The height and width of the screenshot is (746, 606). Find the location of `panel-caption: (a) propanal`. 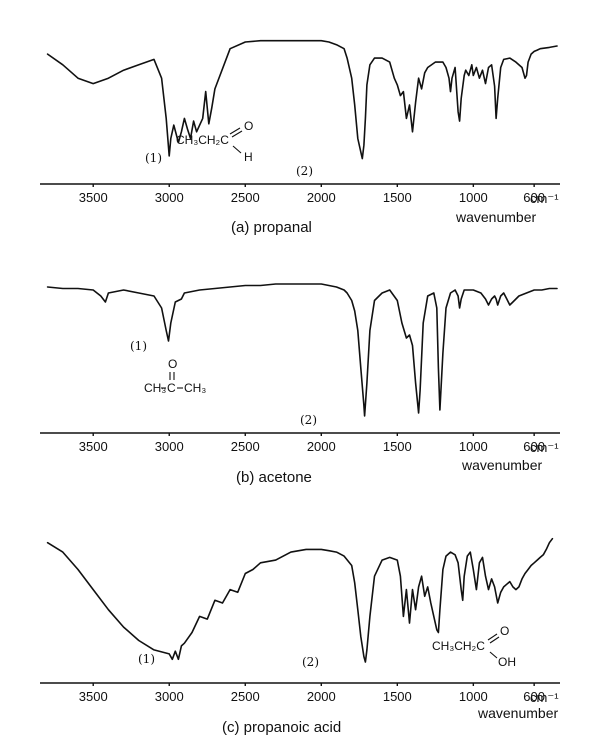

panel-caption: (a) propanal is located at coordinates (271, 227).